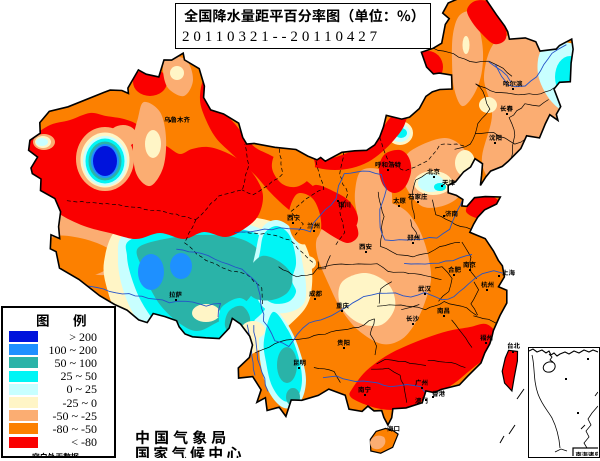 This screenshot has height=461, width=600. Describe the element at coordinates (281, 37) in the screenshot. I see `svg-text: 20110321--20110427` at that location.